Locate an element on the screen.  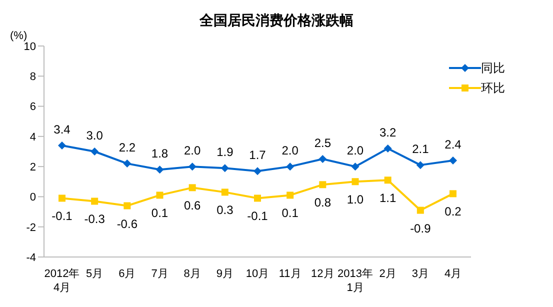
y-tick-label: 6 is located at coordinates (33, 107).